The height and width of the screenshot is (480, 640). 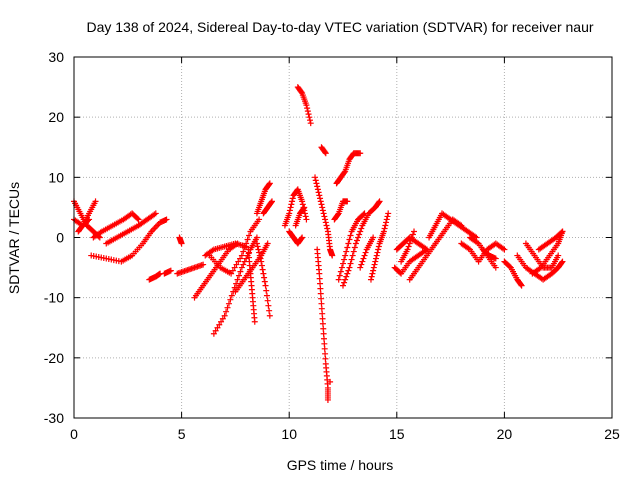 What do you see at coordinates (56, 177) in the screenshot?
I see `y-tick-label: 10` at bounding box center [56, 177].